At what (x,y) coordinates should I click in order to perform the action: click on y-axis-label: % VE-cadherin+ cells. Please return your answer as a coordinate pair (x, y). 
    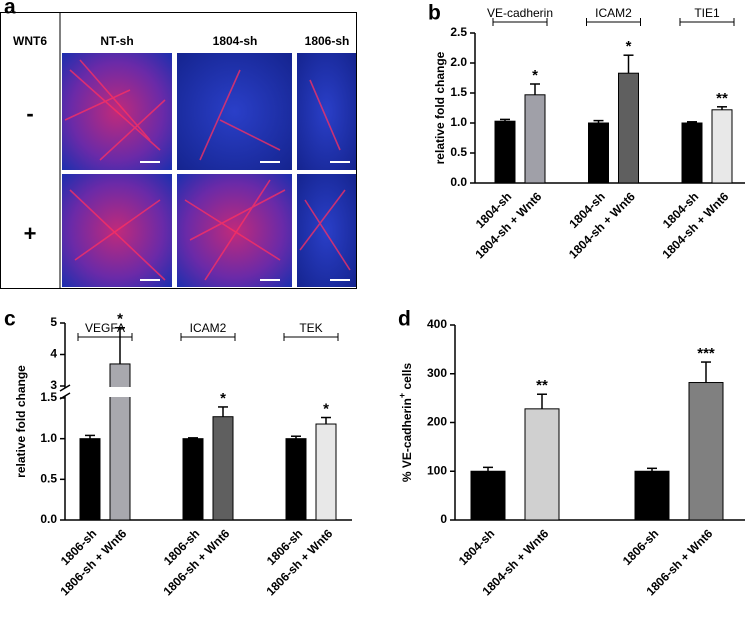
    Looking at the image, I should click on (405, 423).